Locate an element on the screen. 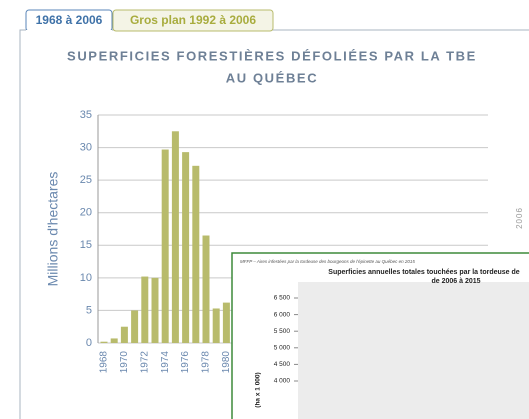  y-tick-label: 15 is located at coordinates (86, 245).